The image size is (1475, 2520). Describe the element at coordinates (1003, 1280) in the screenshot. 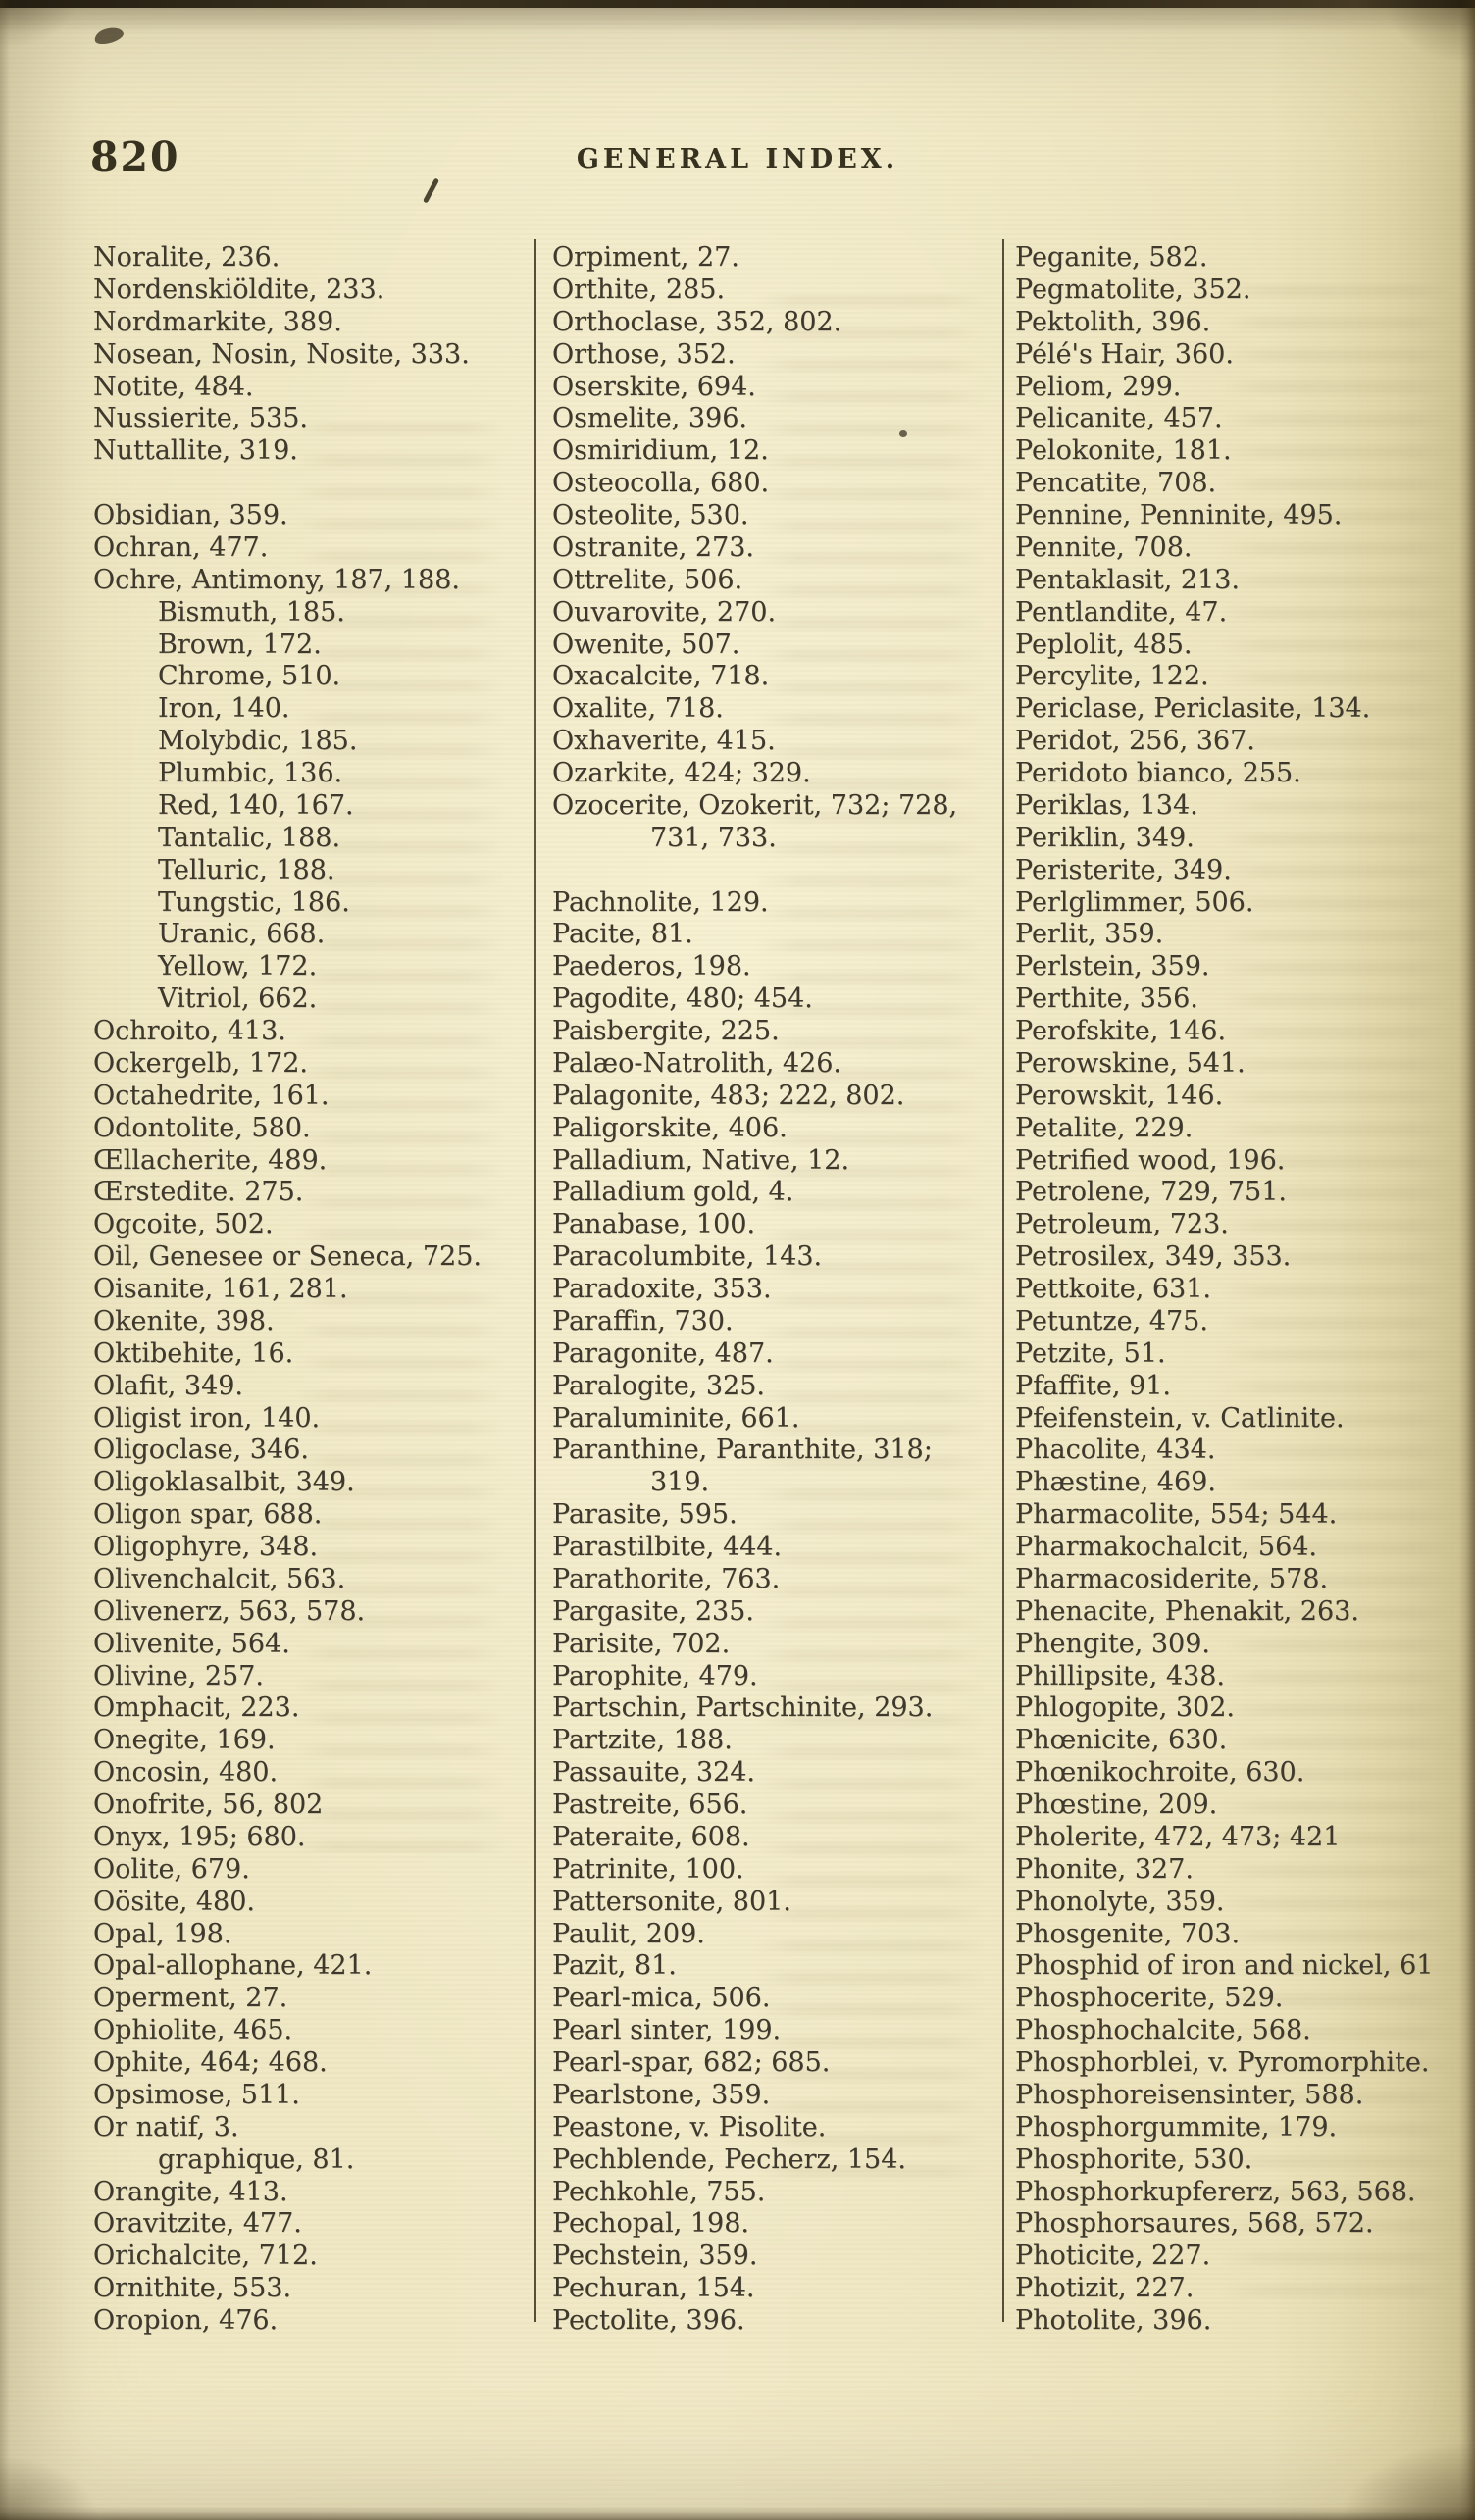

I see `column-divider-right` at that location.